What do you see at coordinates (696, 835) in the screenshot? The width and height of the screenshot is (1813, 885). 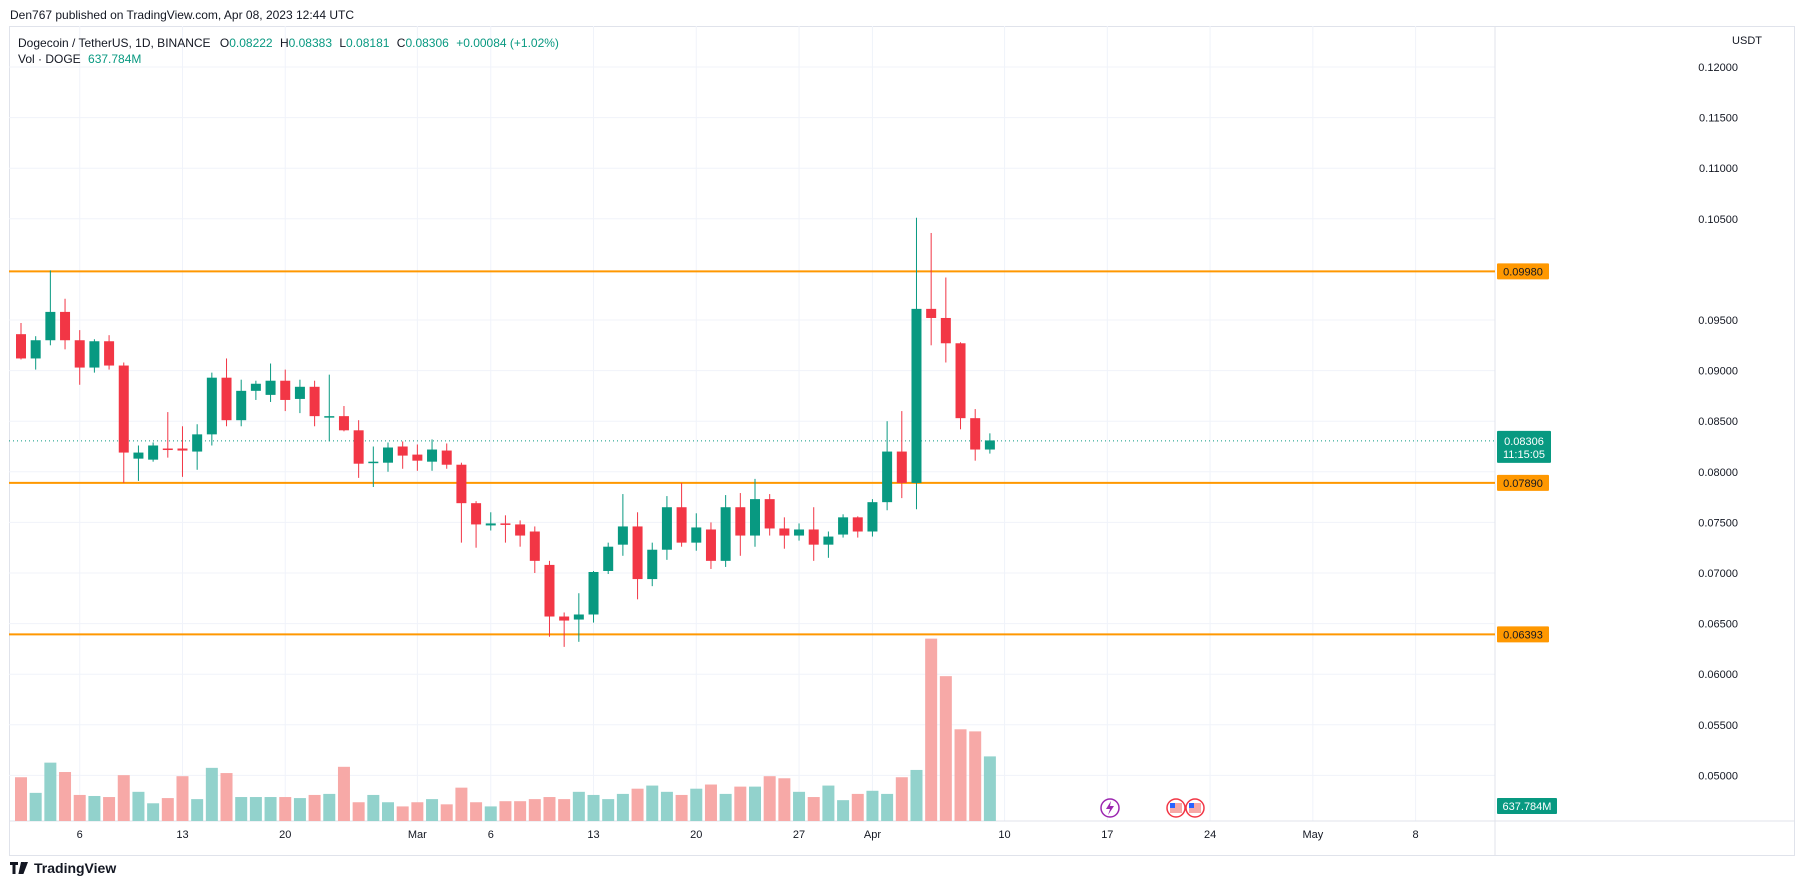 I see `x-tick-label: 20` at bounding box center [696, 835].